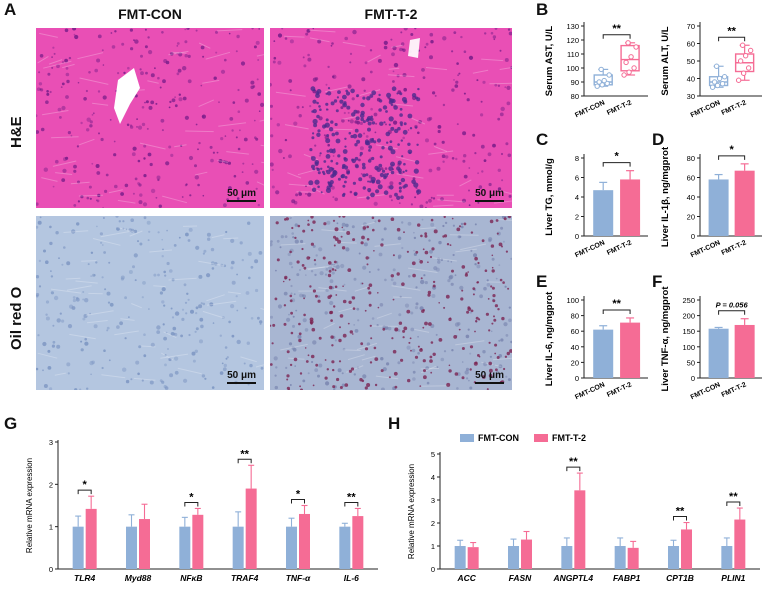 This screenshot has height=591, width=768. I want to click on x-tick-label: FMT-T-2, so click(619, 248).